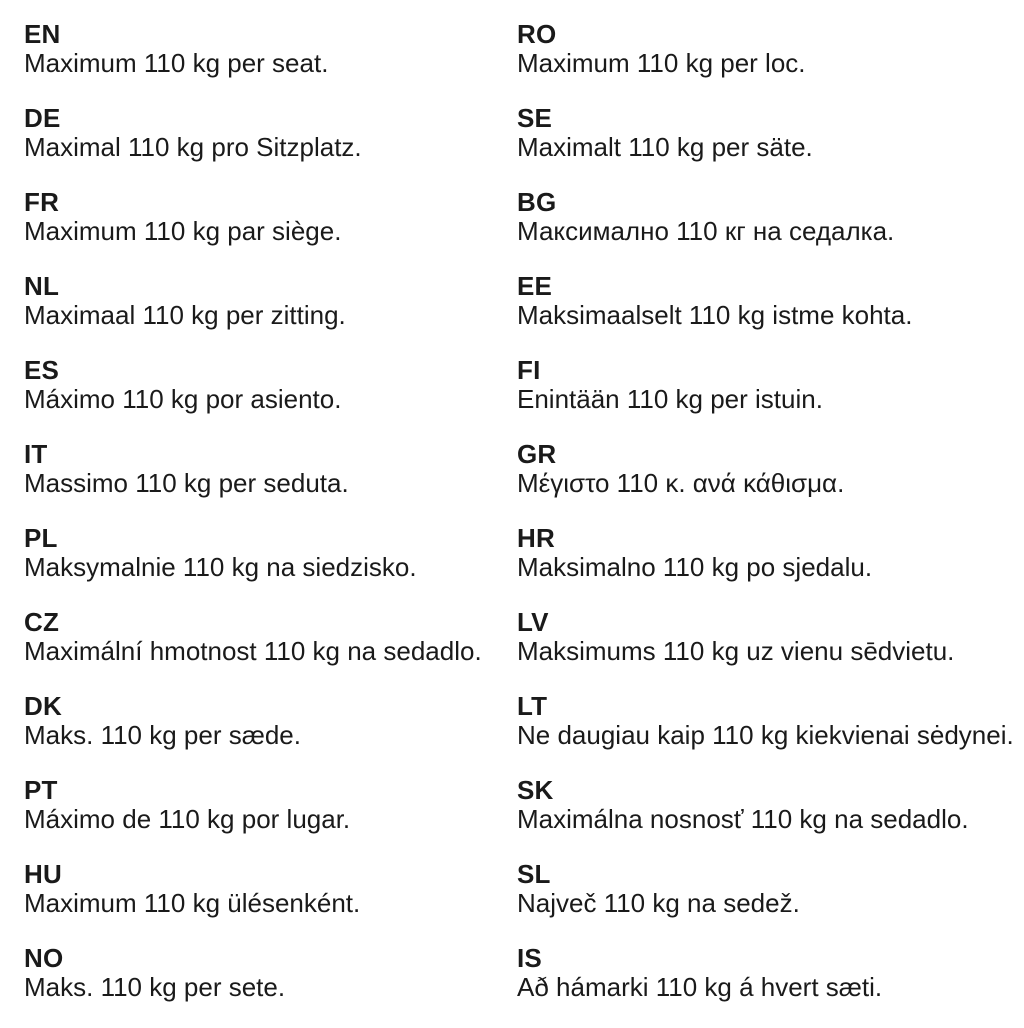  What do you see at coordinates (253, 651) in the screenshot?
I see `translation-text: Maximální hmotnost 110 kg na sedadlo.` at bounding box center [253, 651].